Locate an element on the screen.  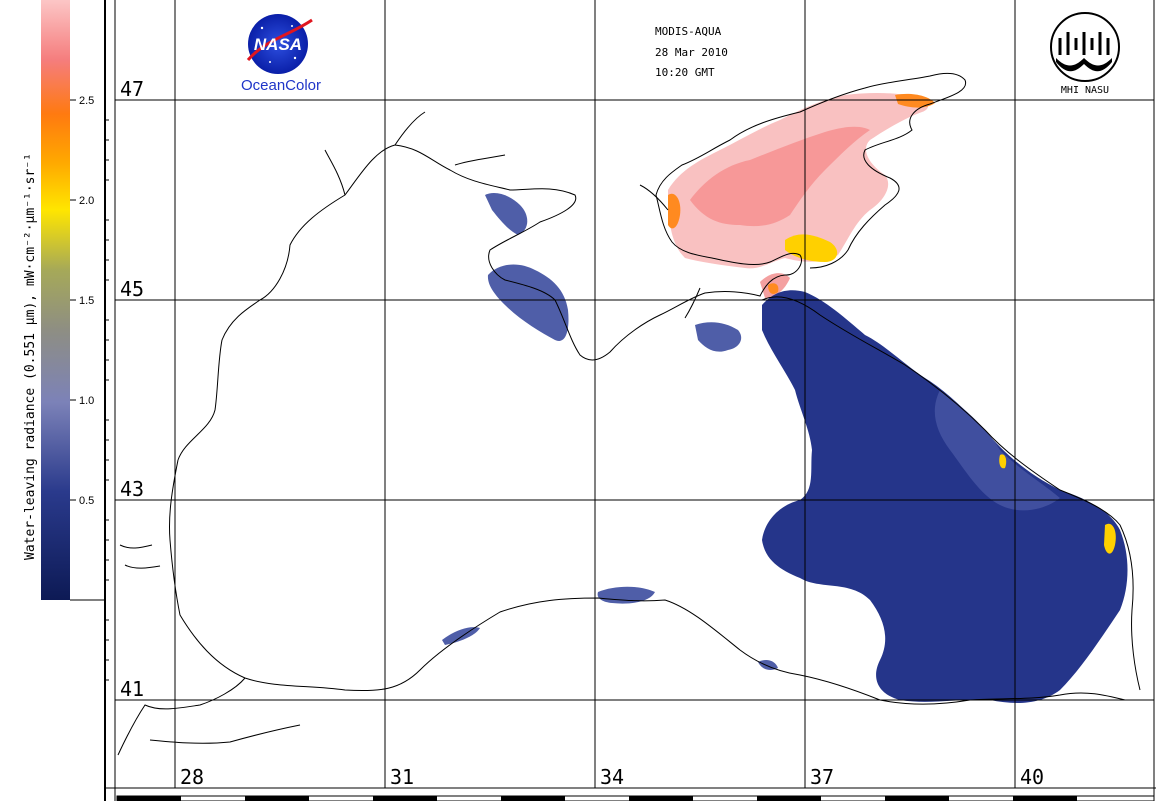
azov-orange-north is located at coordinates (915, 100).